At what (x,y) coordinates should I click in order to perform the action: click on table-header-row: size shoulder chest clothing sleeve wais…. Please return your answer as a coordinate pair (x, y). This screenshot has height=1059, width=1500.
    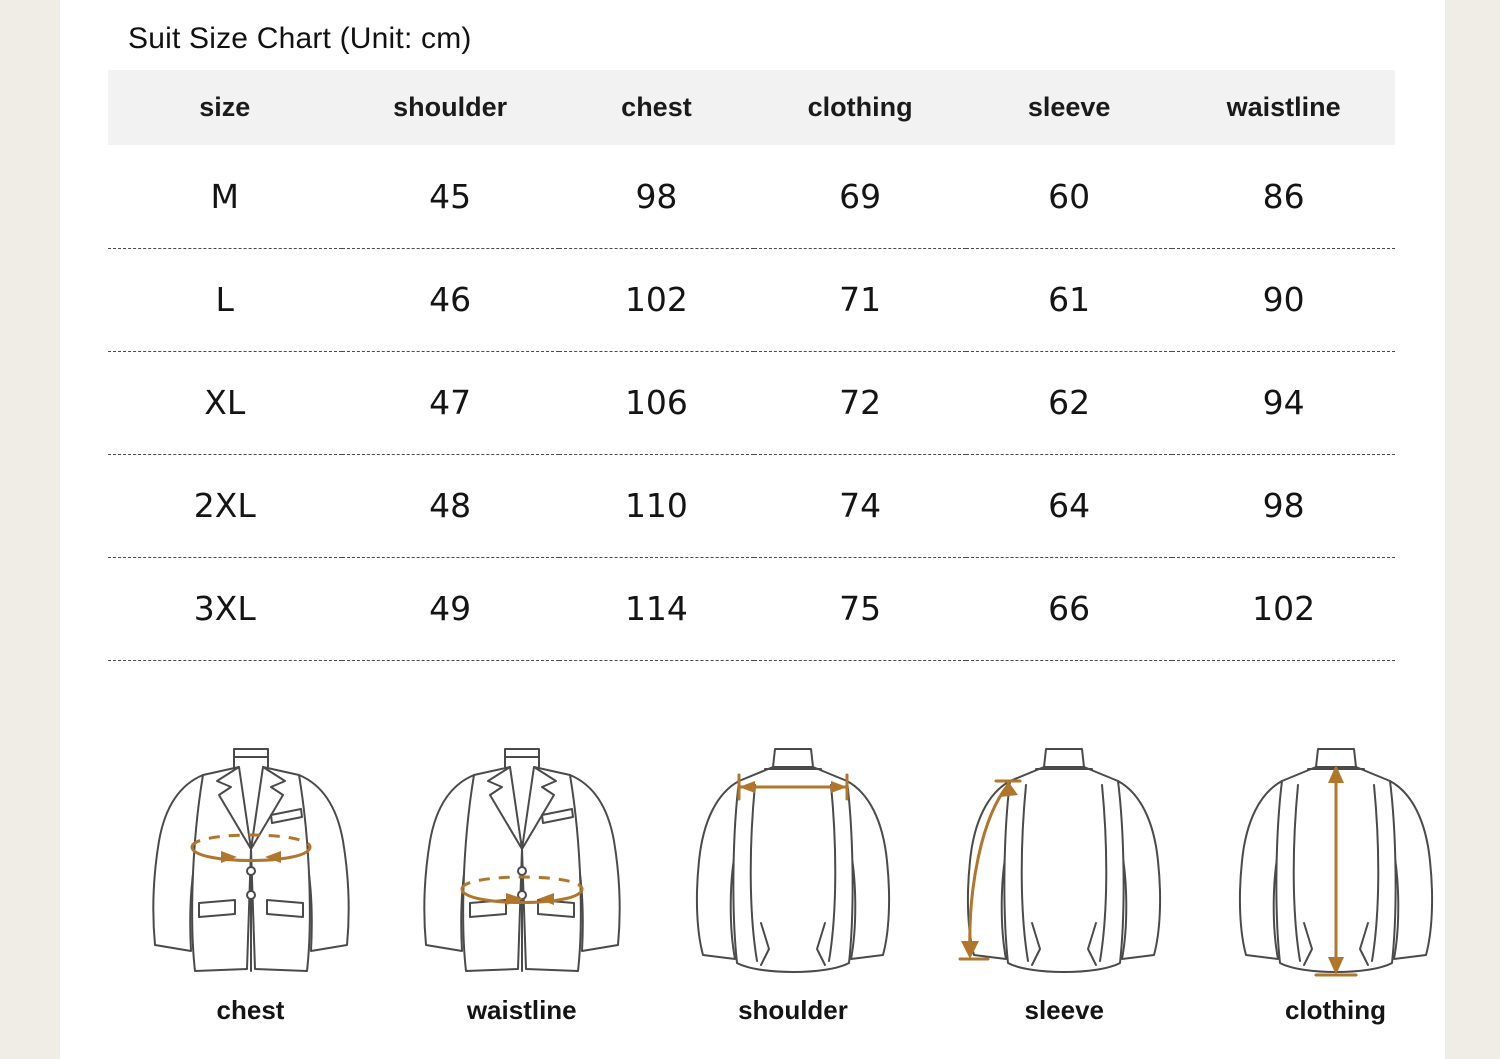
    Looking at the image, I should click on (751, 107).